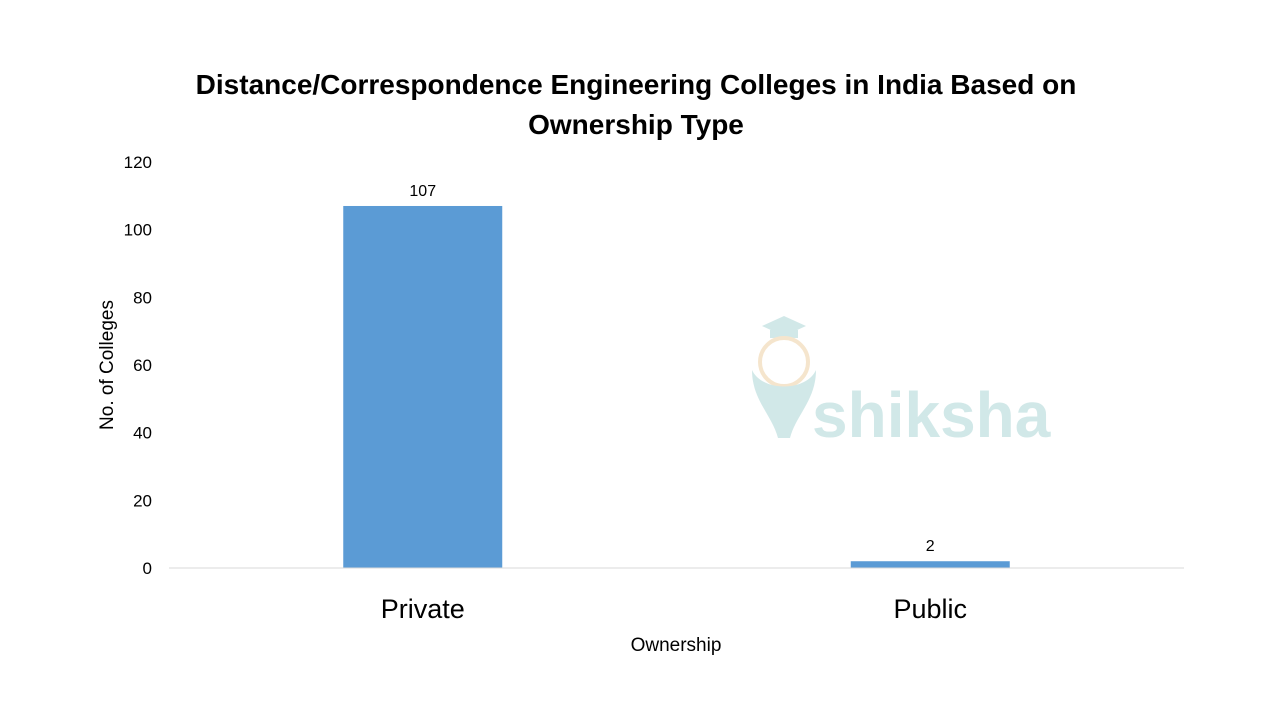 This screenshot has width=1280, height=720. What do you see at coordinates (142, 297) in the screenshot?
I see `y-tick-label: 80` at bounding box center [142, 297].